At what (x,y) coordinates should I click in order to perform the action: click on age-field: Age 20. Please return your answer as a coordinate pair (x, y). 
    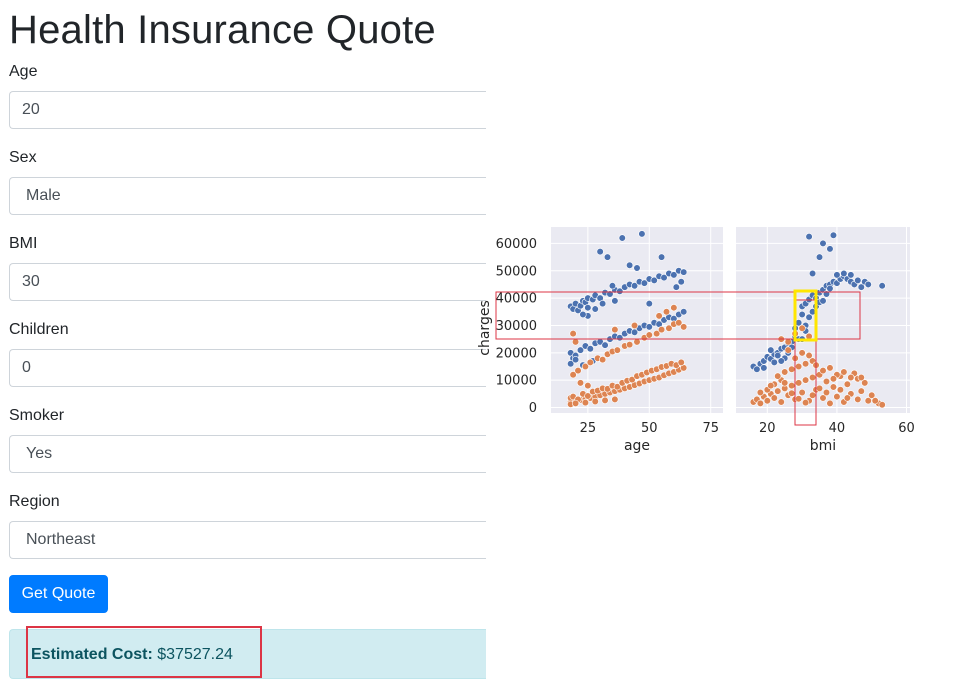
    Looking at the image, I should click on (247, 95).